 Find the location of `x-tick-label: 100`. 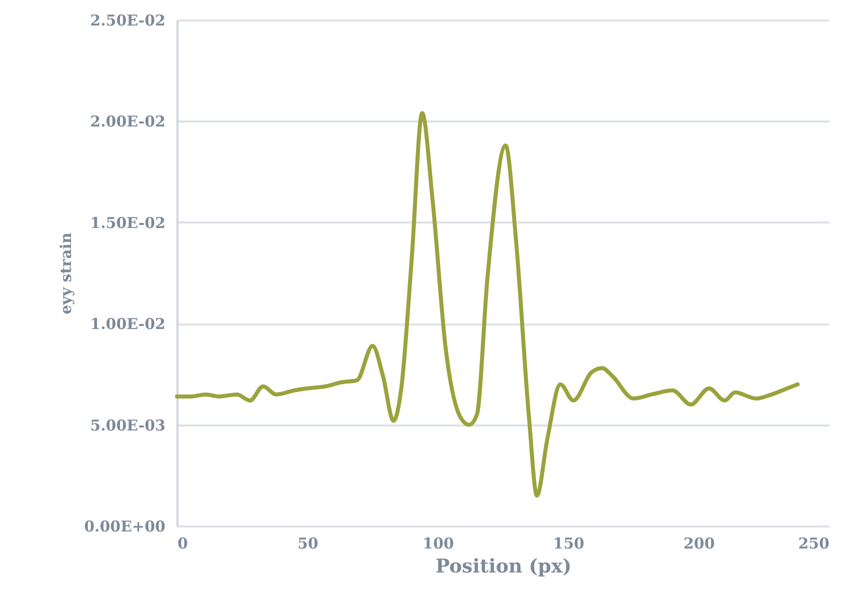

x-tick-label: 100 is located at coordinates (438, 543).